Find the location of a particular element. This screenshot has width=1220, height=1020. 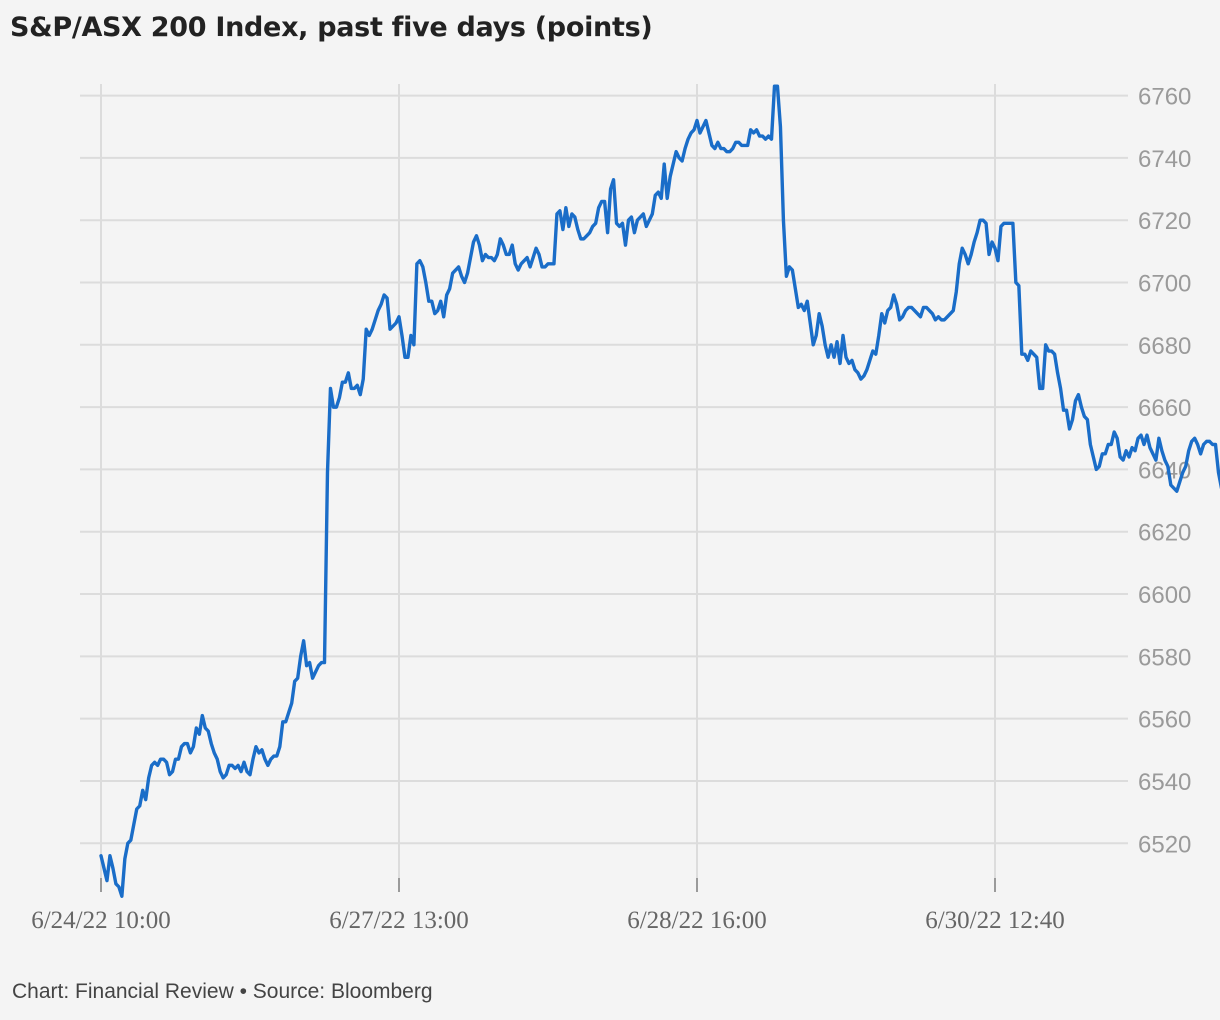

x-tick-label: 6/28/22 16:00 is located at coordinates (697, 920).